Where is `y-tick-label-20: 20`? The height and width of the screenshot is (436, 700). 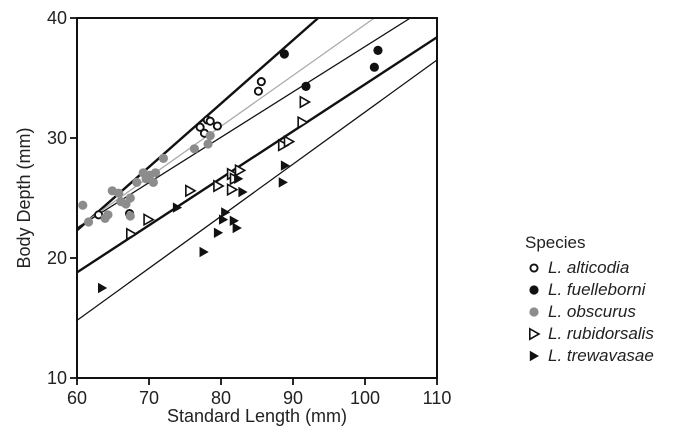 y-tick-label-20: 20 is located at coordinates (57, 258).